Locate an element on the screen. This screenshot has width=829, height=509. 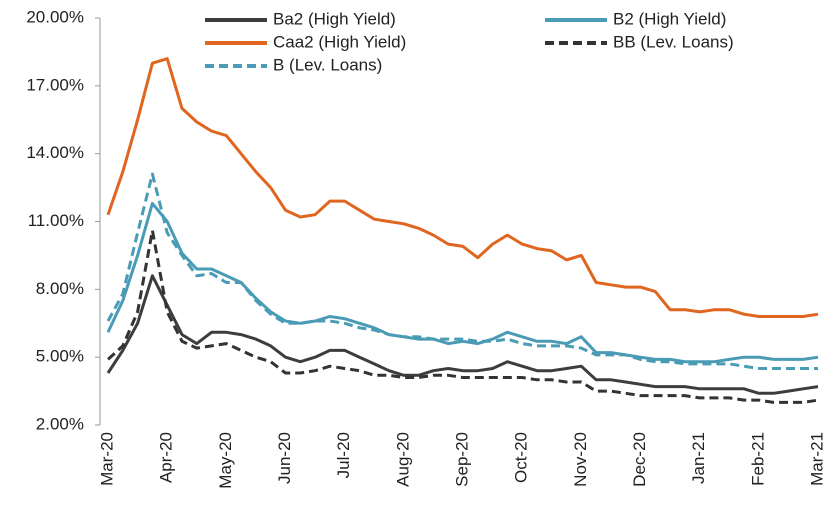
legend-label: Ba2 (High Yield) is located at coordinates (334, 18).